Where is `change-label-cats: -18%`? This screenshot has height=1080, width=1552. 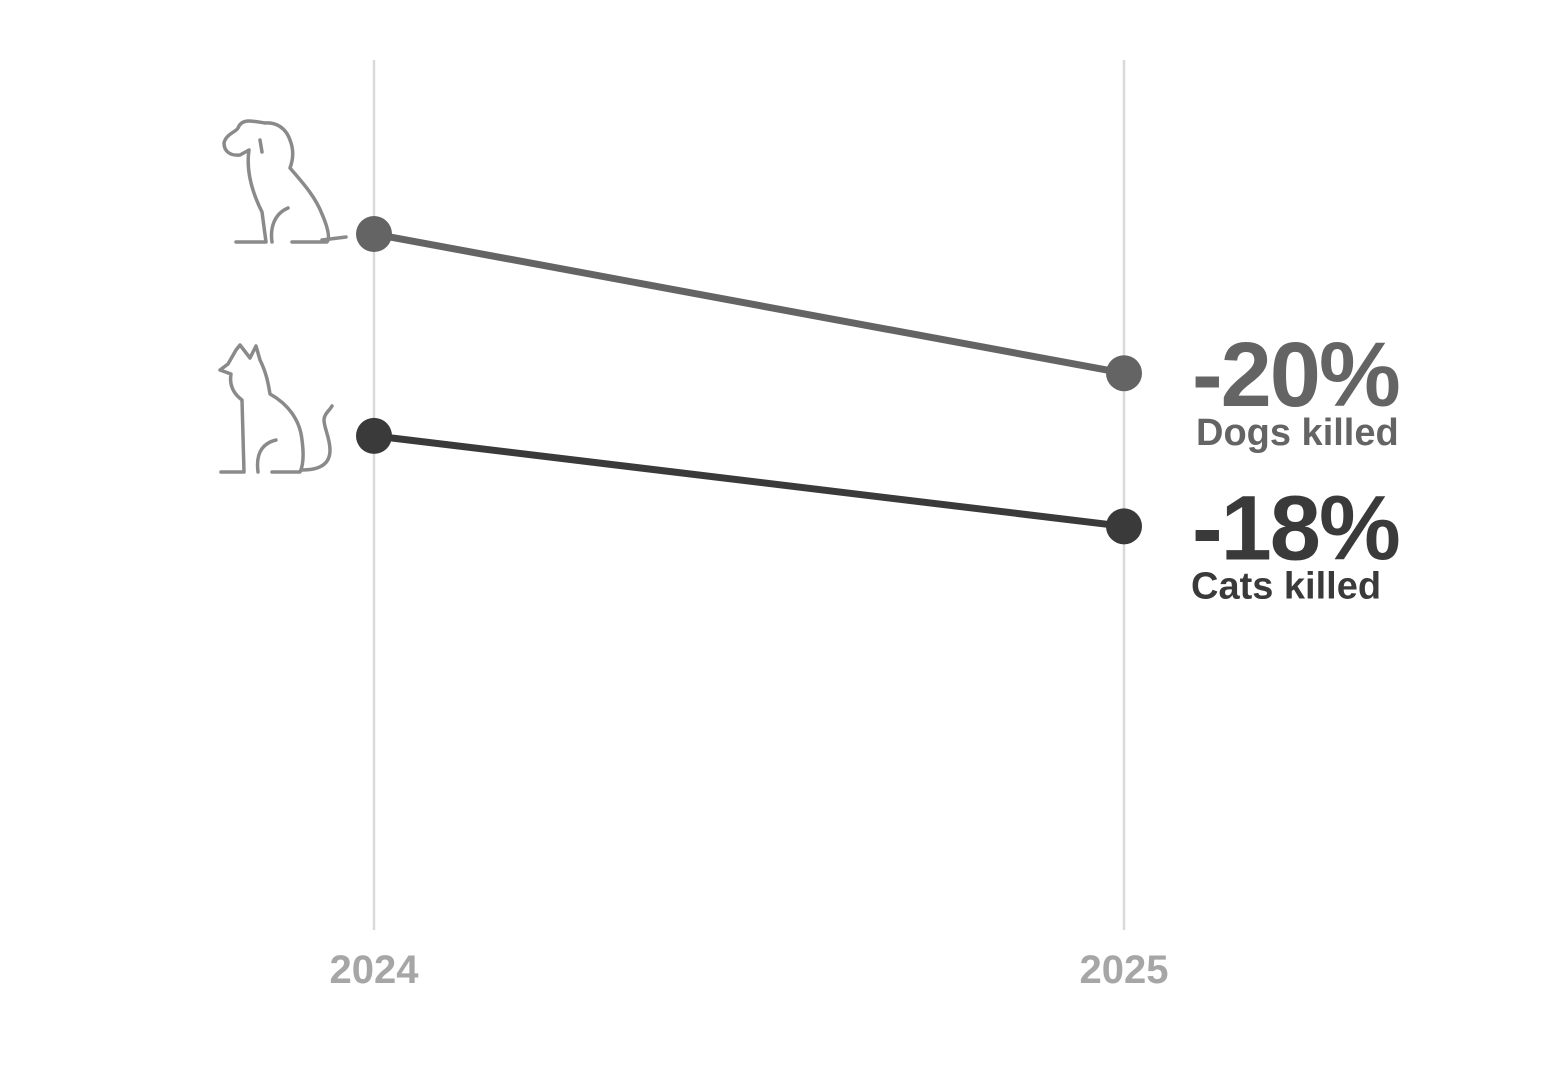 change-label-cats: -18% is located at coordinates (1295, 528).